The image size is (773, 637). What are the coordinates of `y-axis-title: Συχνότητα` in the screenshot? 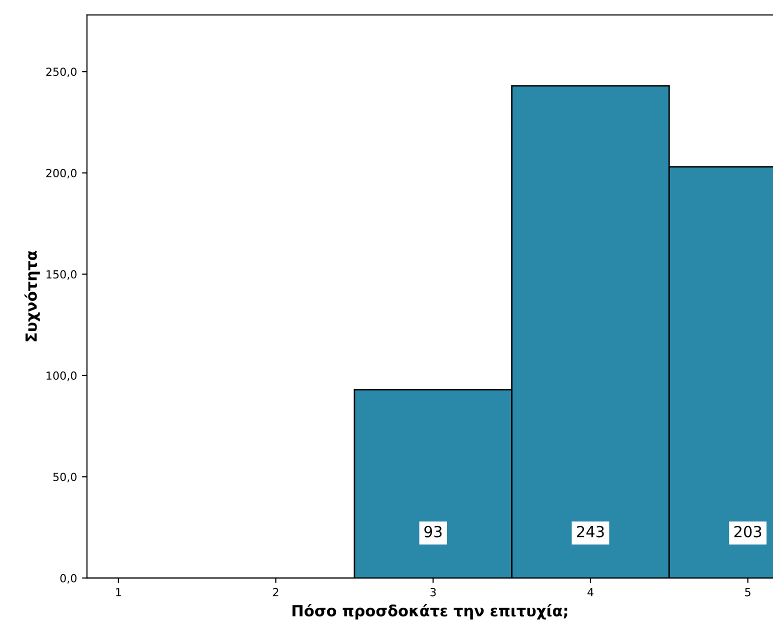 It's located at (32, 296).